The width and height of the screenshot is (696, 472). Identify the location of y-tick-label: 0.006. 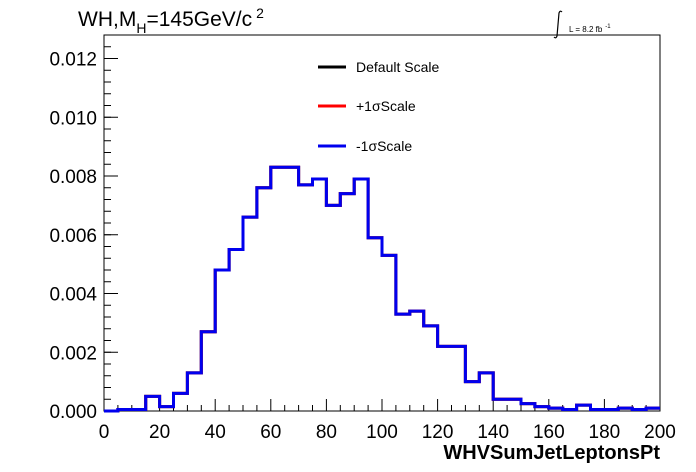
(73, 236).